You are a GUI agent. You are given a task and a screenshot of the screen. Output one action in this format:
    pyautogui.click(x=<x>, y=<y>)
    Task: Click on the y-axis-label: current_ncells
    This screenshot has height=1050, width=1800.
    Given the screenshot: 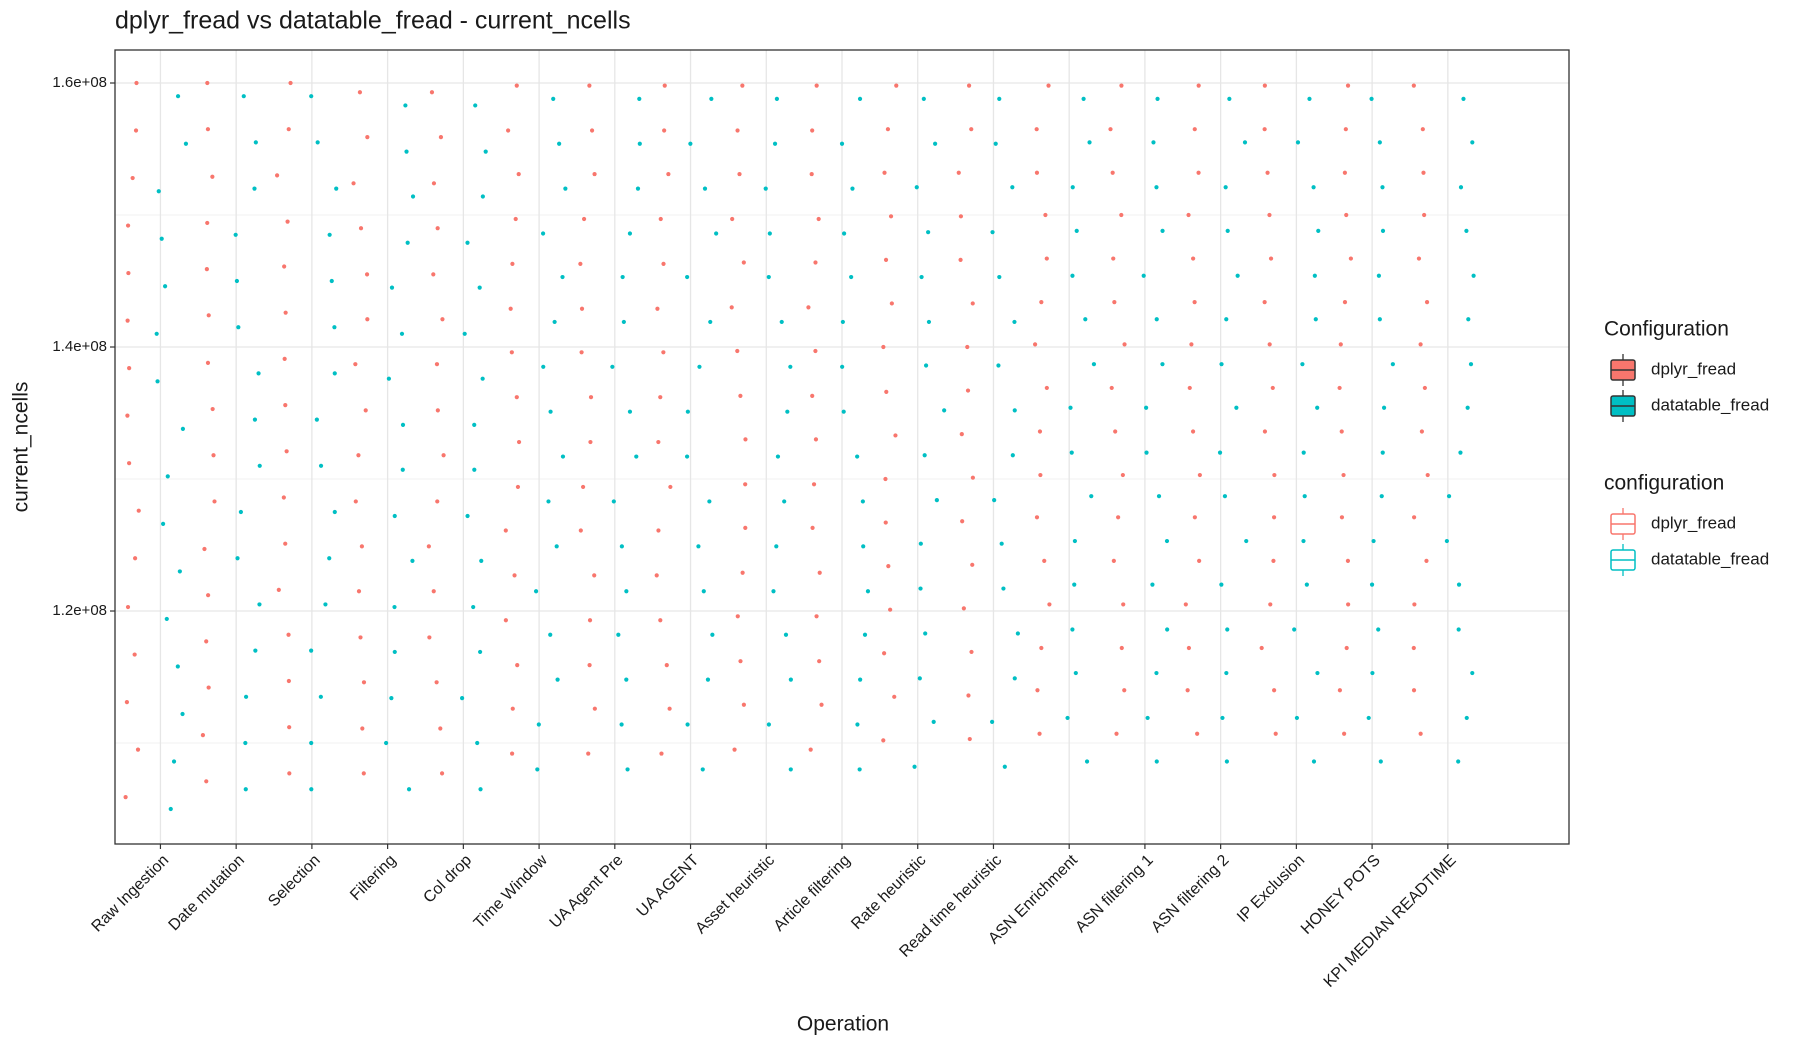 What is the action you would take?
    pyautogui.click(x=21, y=447)
    